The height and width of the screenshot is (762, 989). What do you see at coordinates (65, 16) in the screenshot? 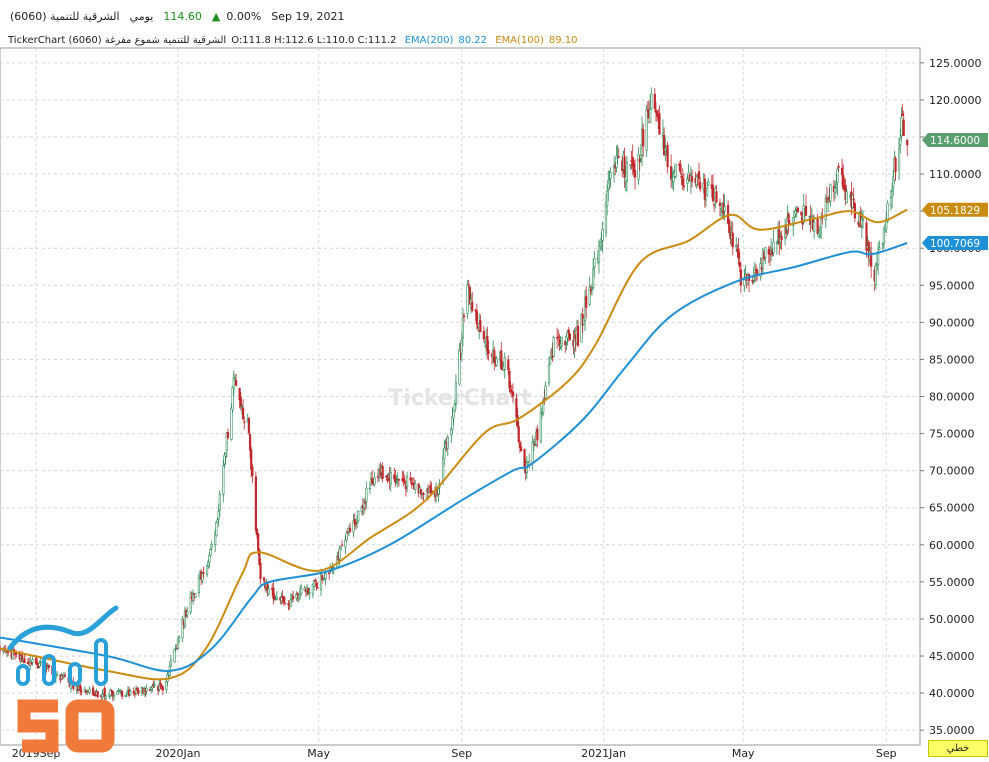
I see `symbol-name: الشرقية للتنمية (6060)` at bounding box center [65, 16].